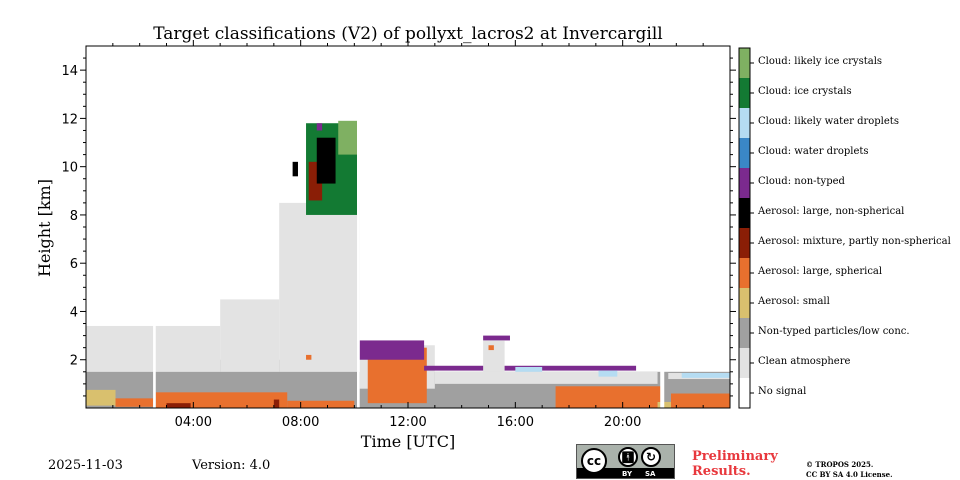 This screenshot has width=960, height=480. What do you see at coordinates (854, 241) in the screenshot?
I see `legend-label: Aerosol: mixture, partly non-spherical` at bounding box center [854, 241].